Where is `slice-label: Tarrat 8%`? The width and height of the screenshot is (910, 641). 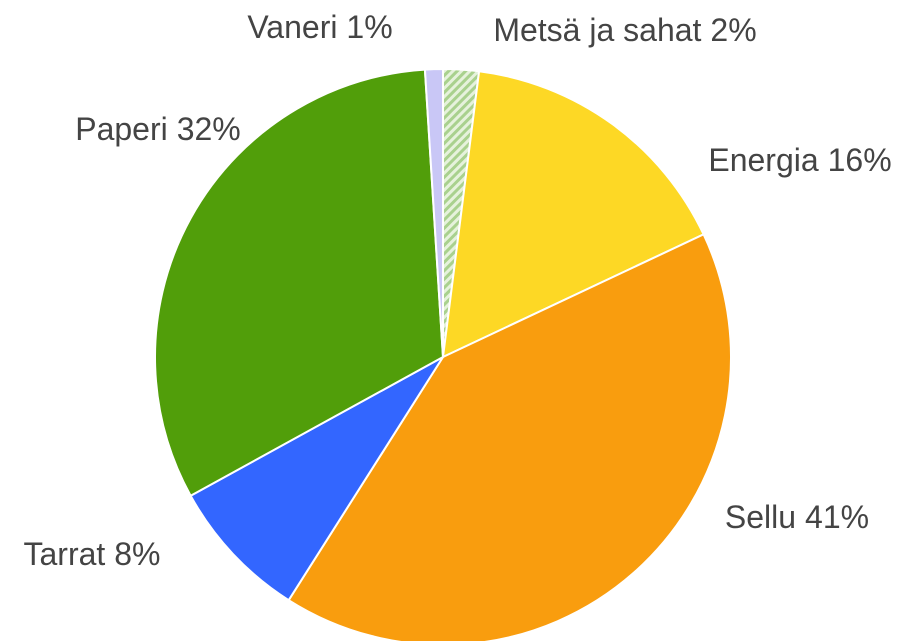 slice-label: Tarrat 8% is located at coordinates (91, 554).